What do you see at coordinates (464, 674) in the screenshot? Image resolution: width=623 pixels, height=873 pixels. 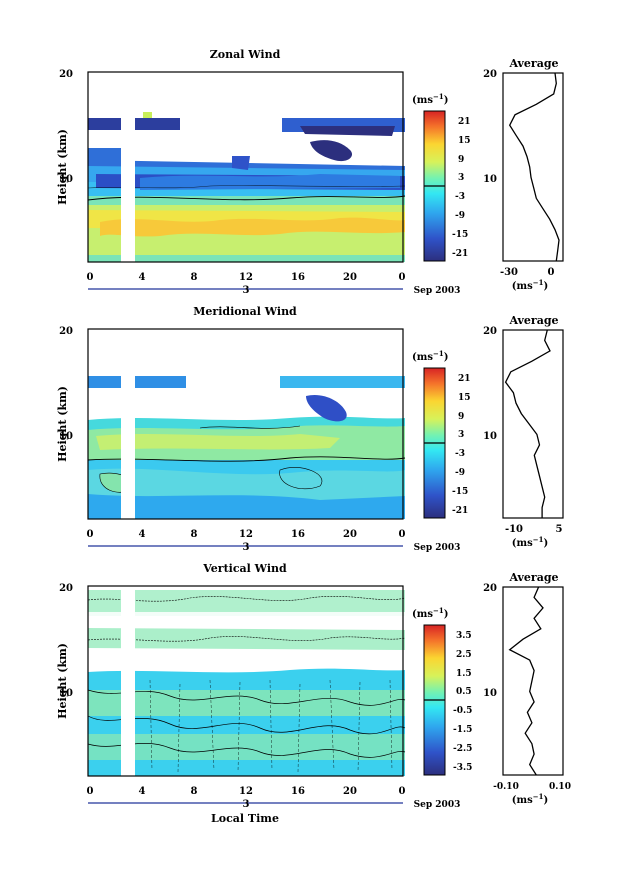 I see `colorbar-tick: 1.5` at bounding box center [464, 674].